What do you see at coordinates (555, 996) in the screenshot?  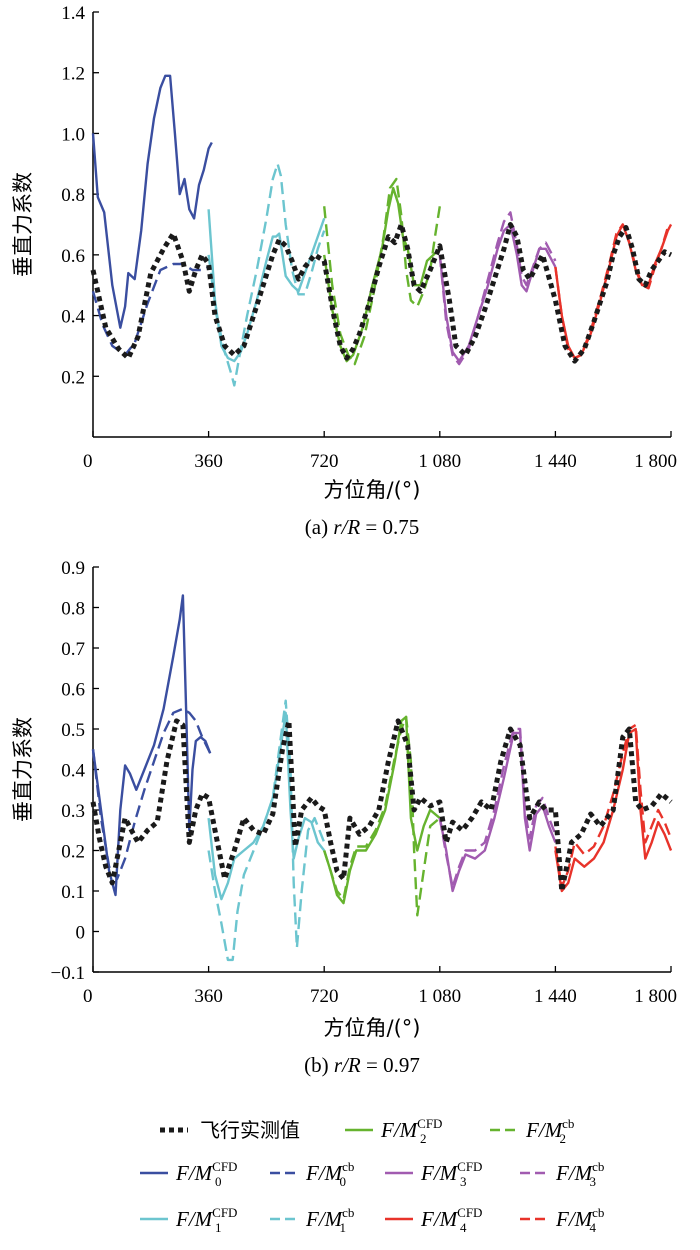 I see `x-tick-label: 1 440` at bounding box center [555, 996].